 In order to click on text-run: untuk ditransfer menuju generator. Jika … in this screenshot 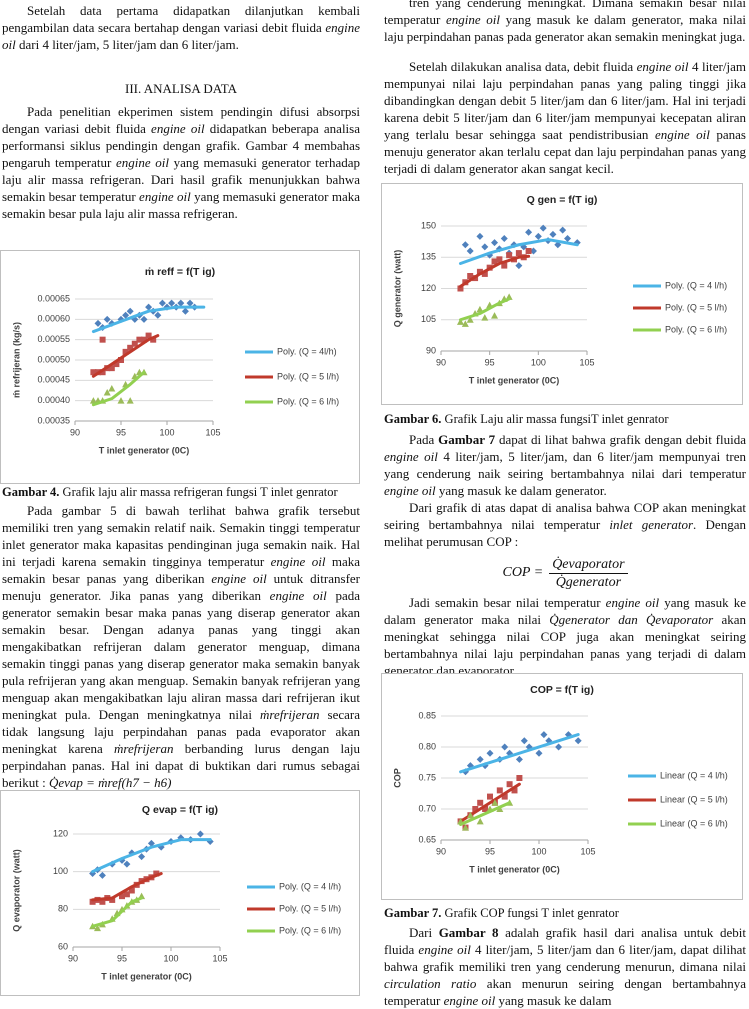, I will do `click(181, 587)`.